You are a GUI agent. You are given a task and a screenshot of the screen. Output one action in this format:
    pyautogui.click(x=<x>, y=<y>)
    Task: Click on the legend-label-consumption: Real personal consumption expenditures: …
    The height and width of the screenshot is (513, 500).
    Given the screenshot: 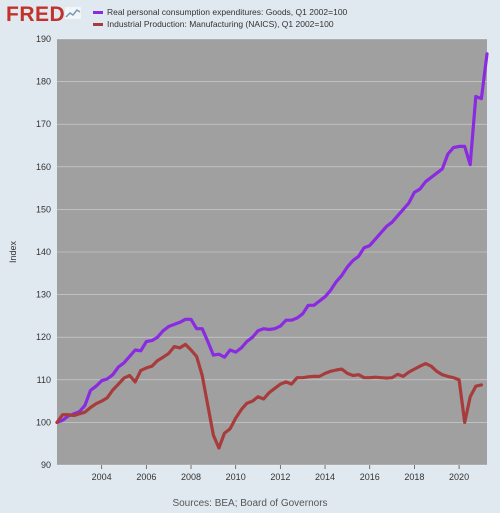 What is the action you would take?
    pyautogui.click(x=227, y=12)
    